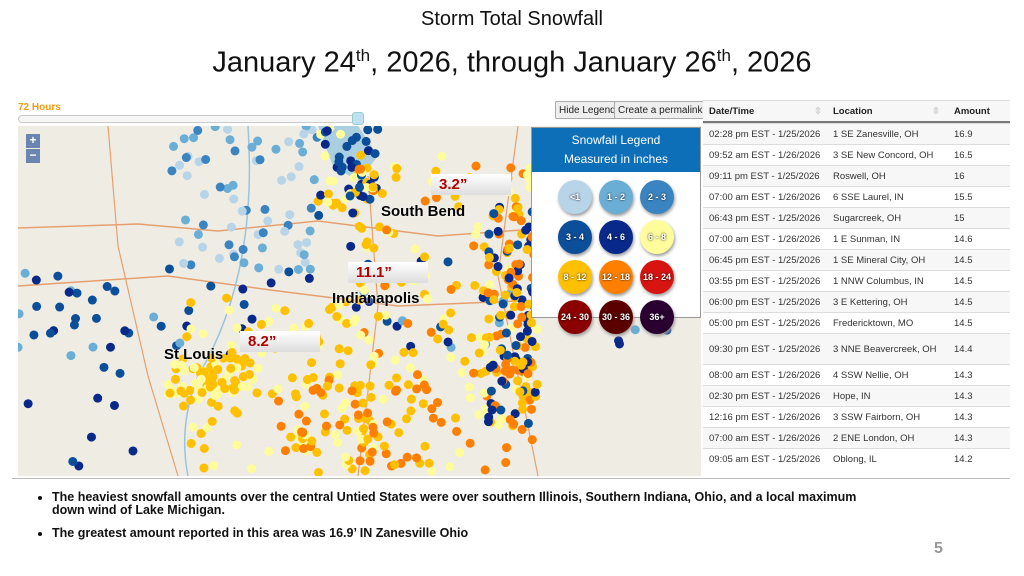 The image size is (1024, 576). What do you see at coordinates (887, 111) in the screenshot?
I see `column-header-location: Location ⇳` at bounding box center [887, 111].